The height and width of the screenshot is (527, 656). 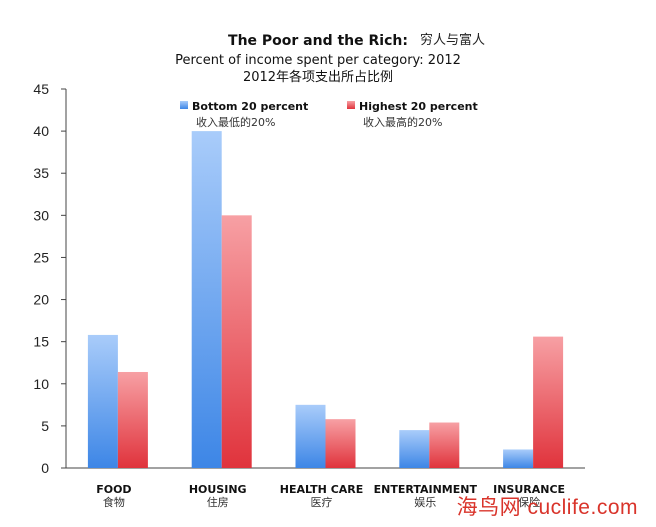 I want to click on legend-label-highest: Highest 20 percent, so click(x=418, y=106).